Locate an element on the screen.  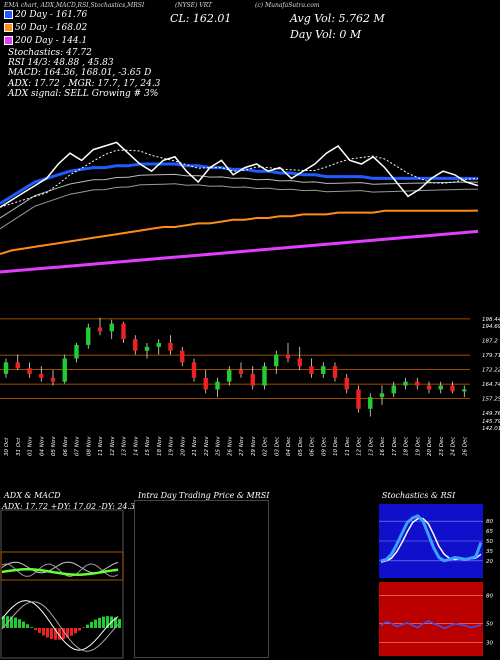
price-tick-label: 194.69 is located at coordinates (491, 327).